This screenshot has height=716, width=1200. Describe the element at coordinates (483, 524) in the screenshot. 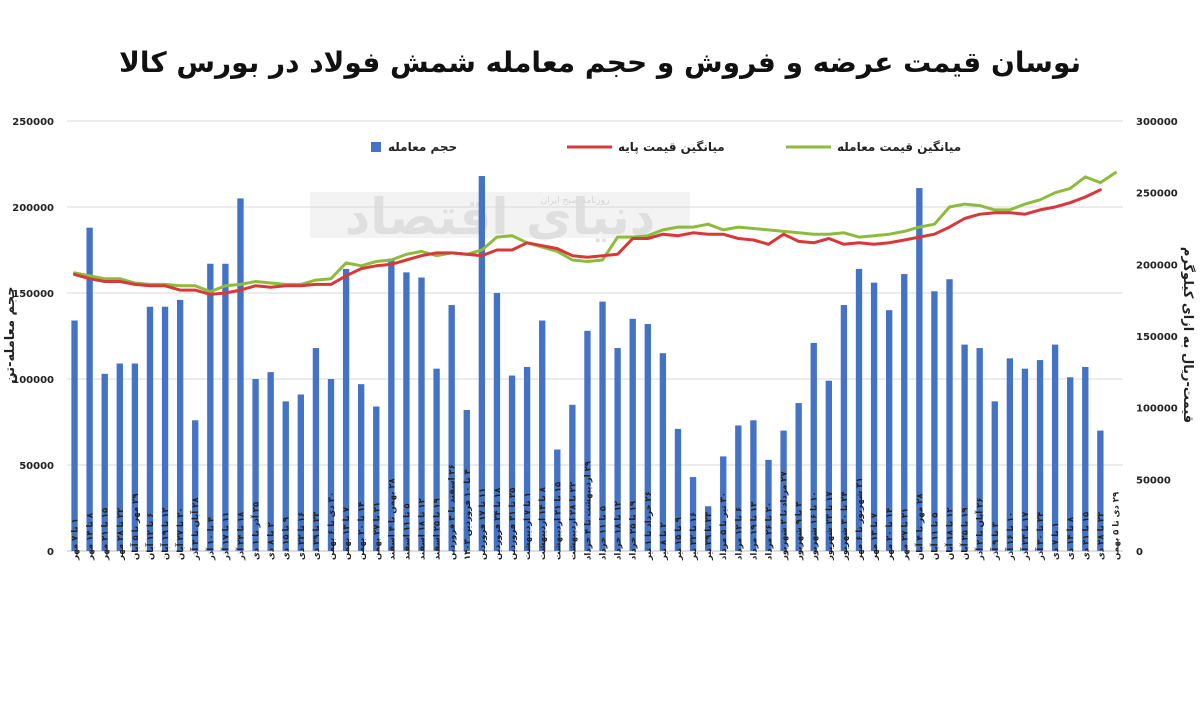

I see `x-tick-label: ۱۱ تا ۱۷ فروردین` at that location.